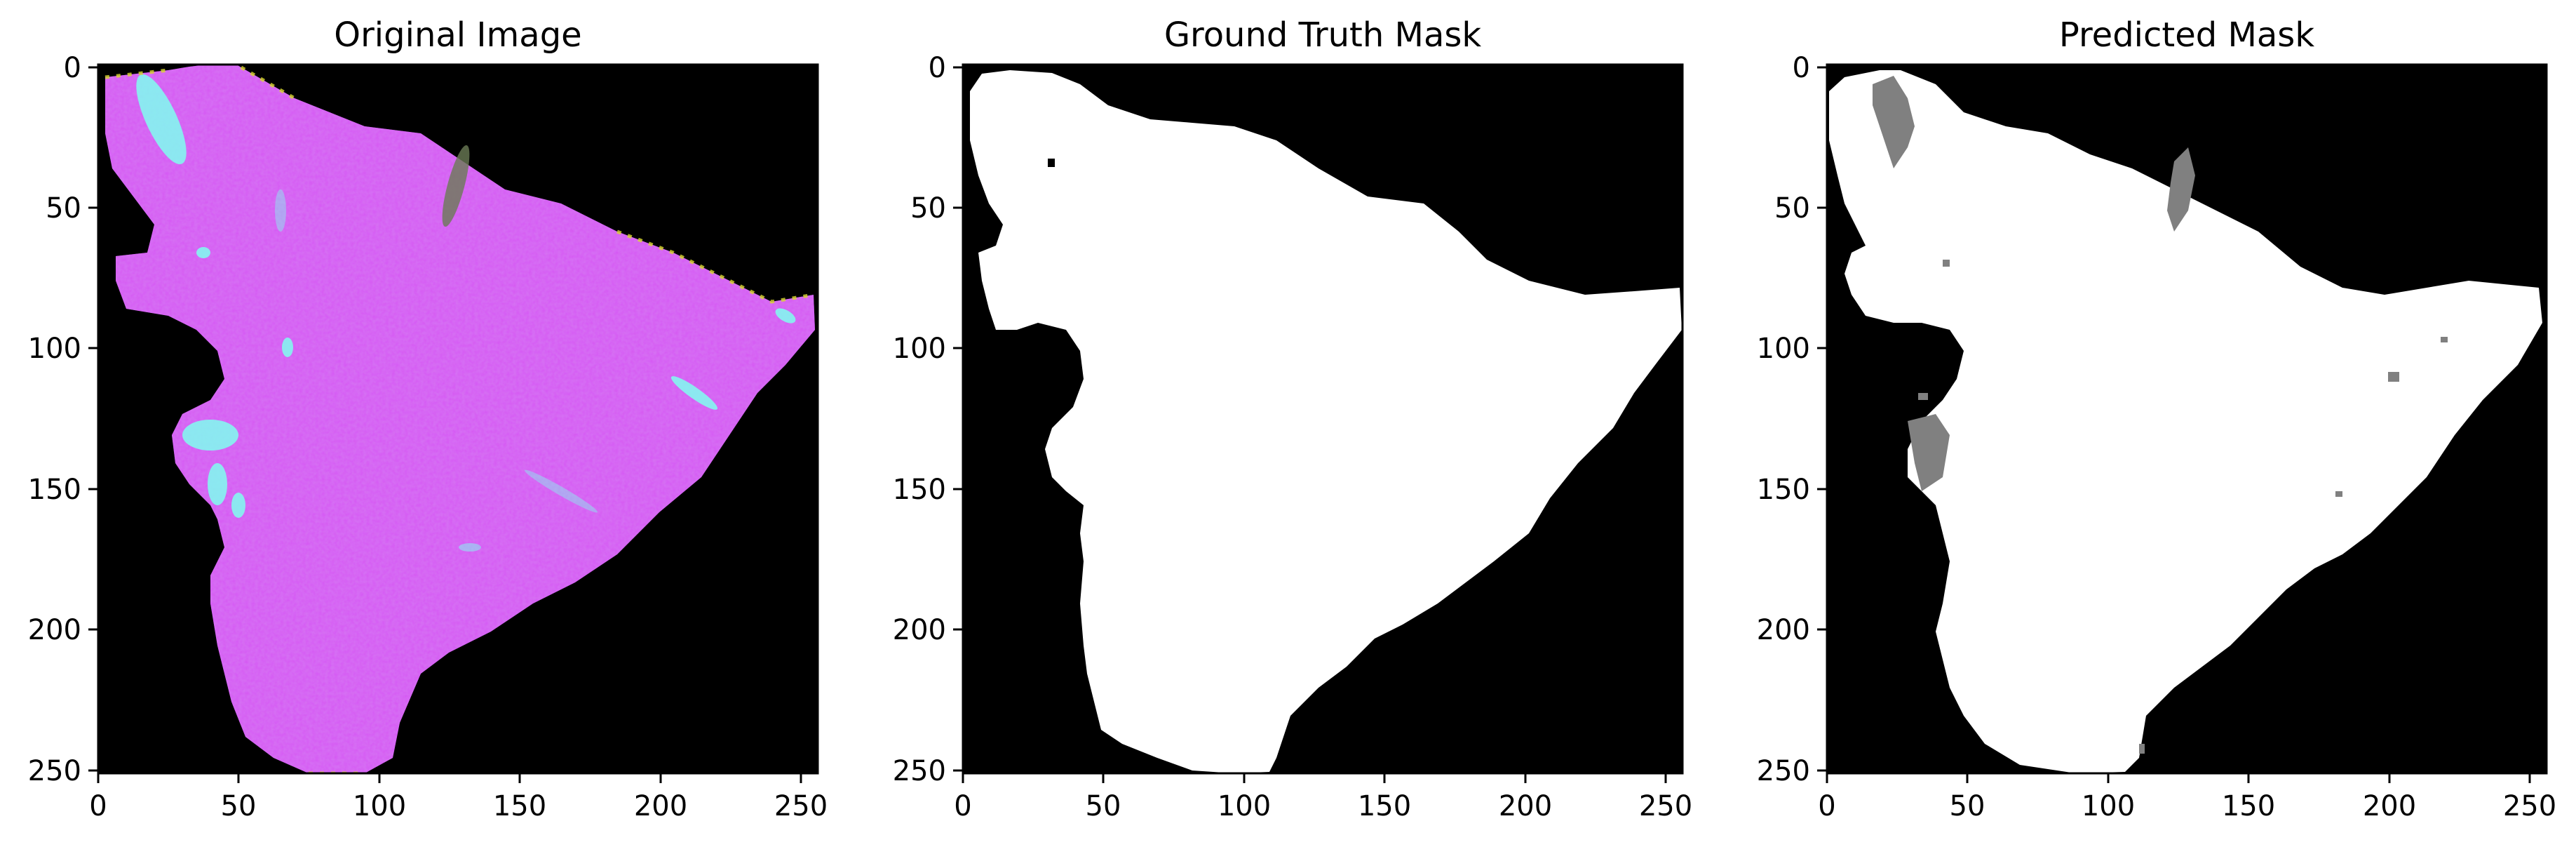 The width and height of the screenshot is (2576, 854). Describe the element at coordinates (1323, 35) in the screenshot. I see `panel-title: Ground Truth Mask` at that location.